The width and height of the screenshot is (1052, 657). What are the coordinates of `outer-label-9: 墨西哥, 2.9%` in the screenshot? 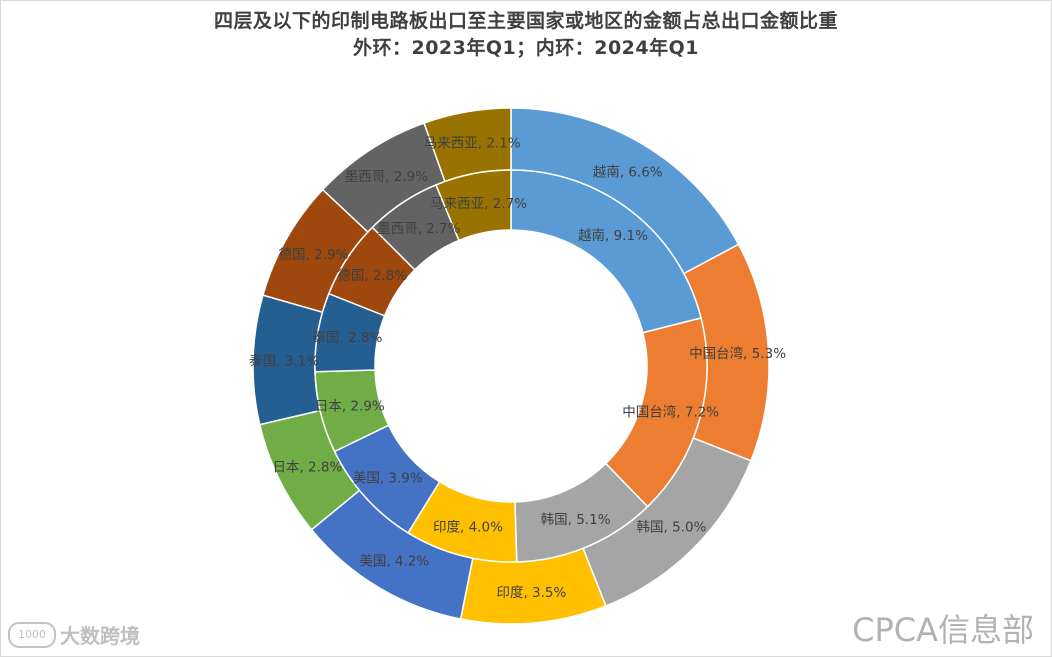 It's located at (387, 177).